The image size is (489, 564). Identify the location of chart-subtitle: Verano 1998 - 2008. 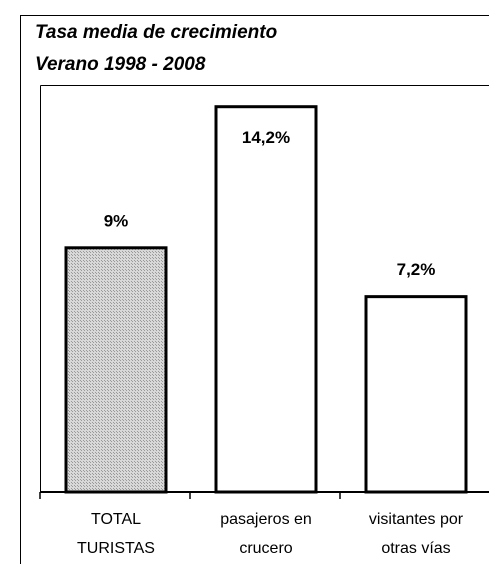
(120, 64).